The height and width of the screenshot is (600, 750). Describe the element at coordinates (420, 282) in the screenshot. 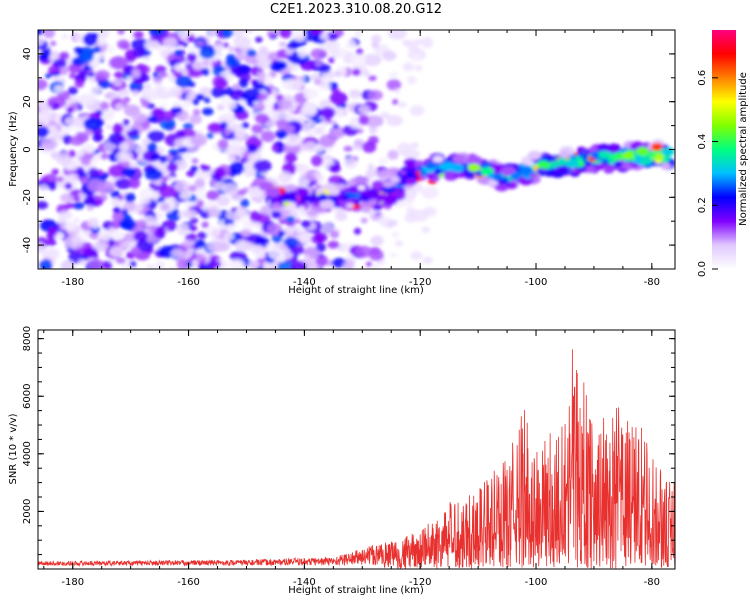

I see `heatmap-x-tick-label: -120` at that location.